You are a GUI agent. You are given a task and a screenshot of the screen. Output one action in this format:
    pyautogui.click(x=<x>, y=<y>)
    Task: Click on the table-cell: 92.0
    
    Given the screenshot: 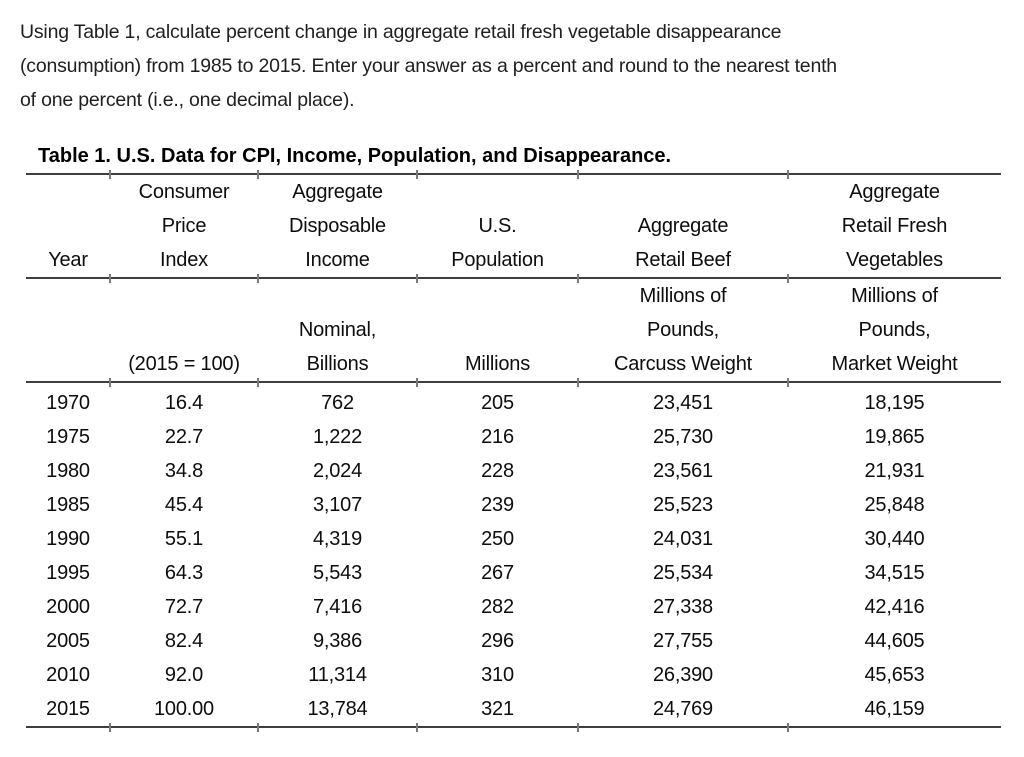 What is the action you would take?
    pyautogui.click(x=184, y=675)
    